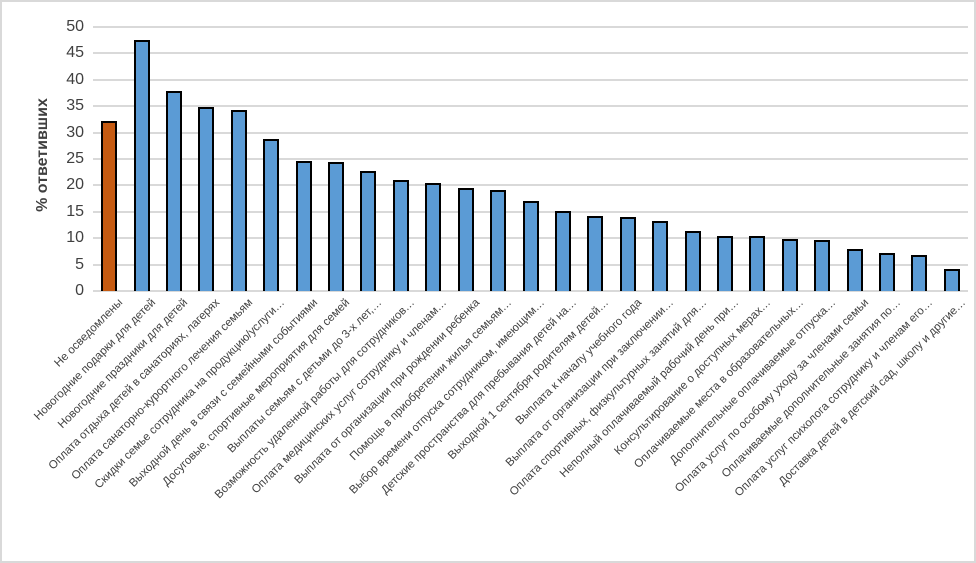 The image size is (976, 563). I want to click on y-tick-label: 10, so click(75, 238).